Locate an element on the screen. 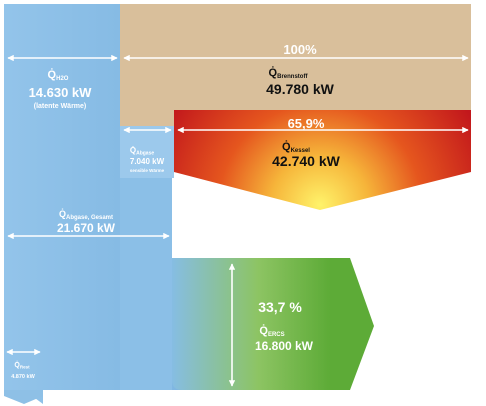 Image resolution: width=486 pixels, height=406 pixels. exhaust-subscript: Abgase is located at coordinates (145, 154).